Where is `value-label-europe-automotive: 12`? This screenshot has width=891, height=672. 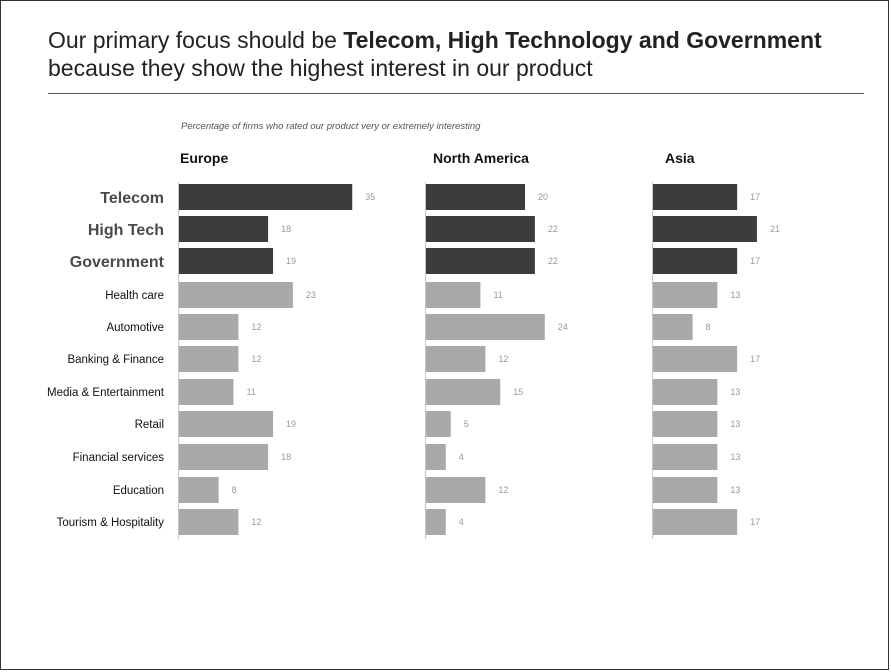
value-label-europe-automotive: 12 is located at coordinates (256, 327).